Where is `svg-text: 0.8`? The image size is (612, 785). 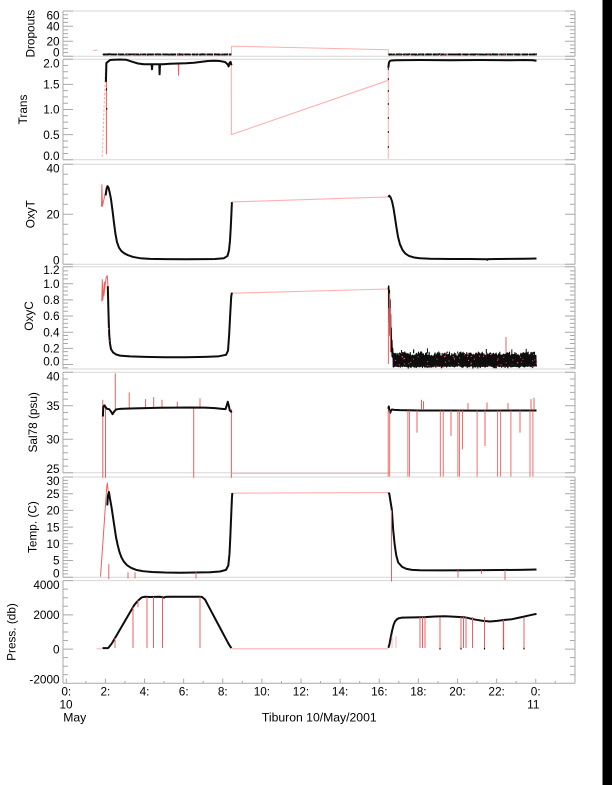
svg-text: 0.8 is located at coordinates (51, 300).